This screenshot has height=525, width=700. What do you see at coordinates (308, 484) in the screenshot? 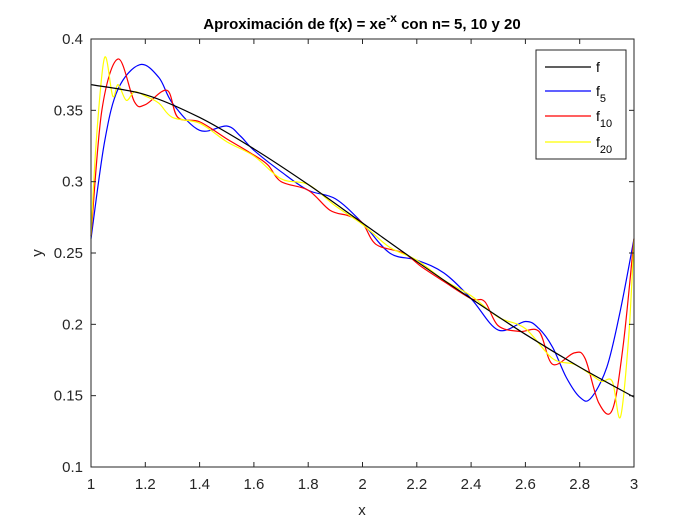
I see `x-tick-label: 1.8` at bounding box center [308, 484].